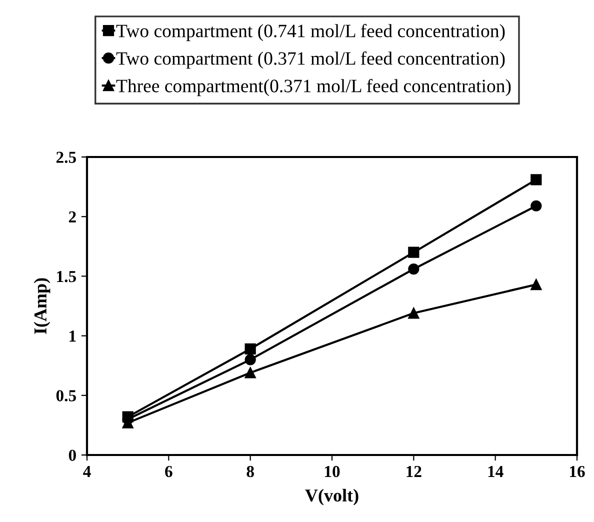 The image size is (594, 522). What do you see at coordinates (42, 306) in the screenshot?
I see `y-axis-title: I(Amp)` at bounding box center [42, 306].